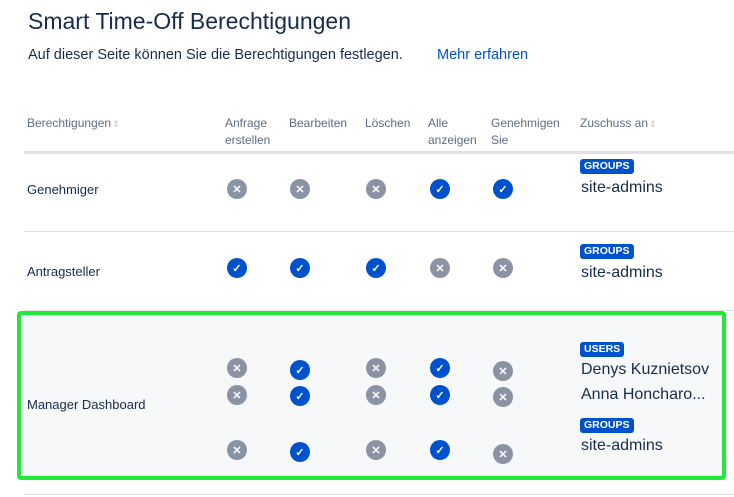  I want to click on header-label: Sie, so click(500, 140).